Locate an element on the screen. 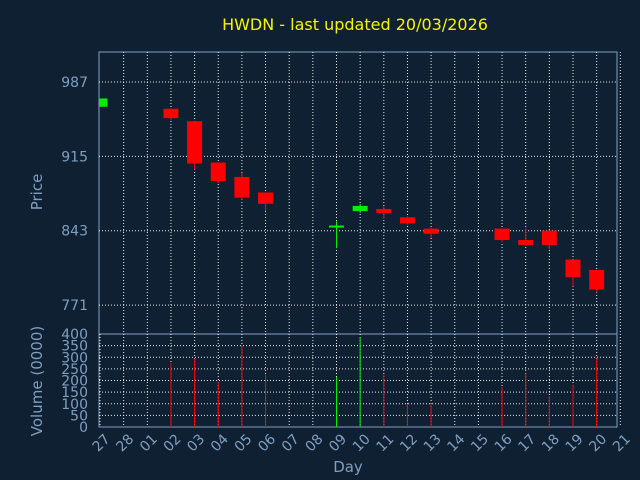  day-tick-label: 10 is located at coordinates (362, 443).